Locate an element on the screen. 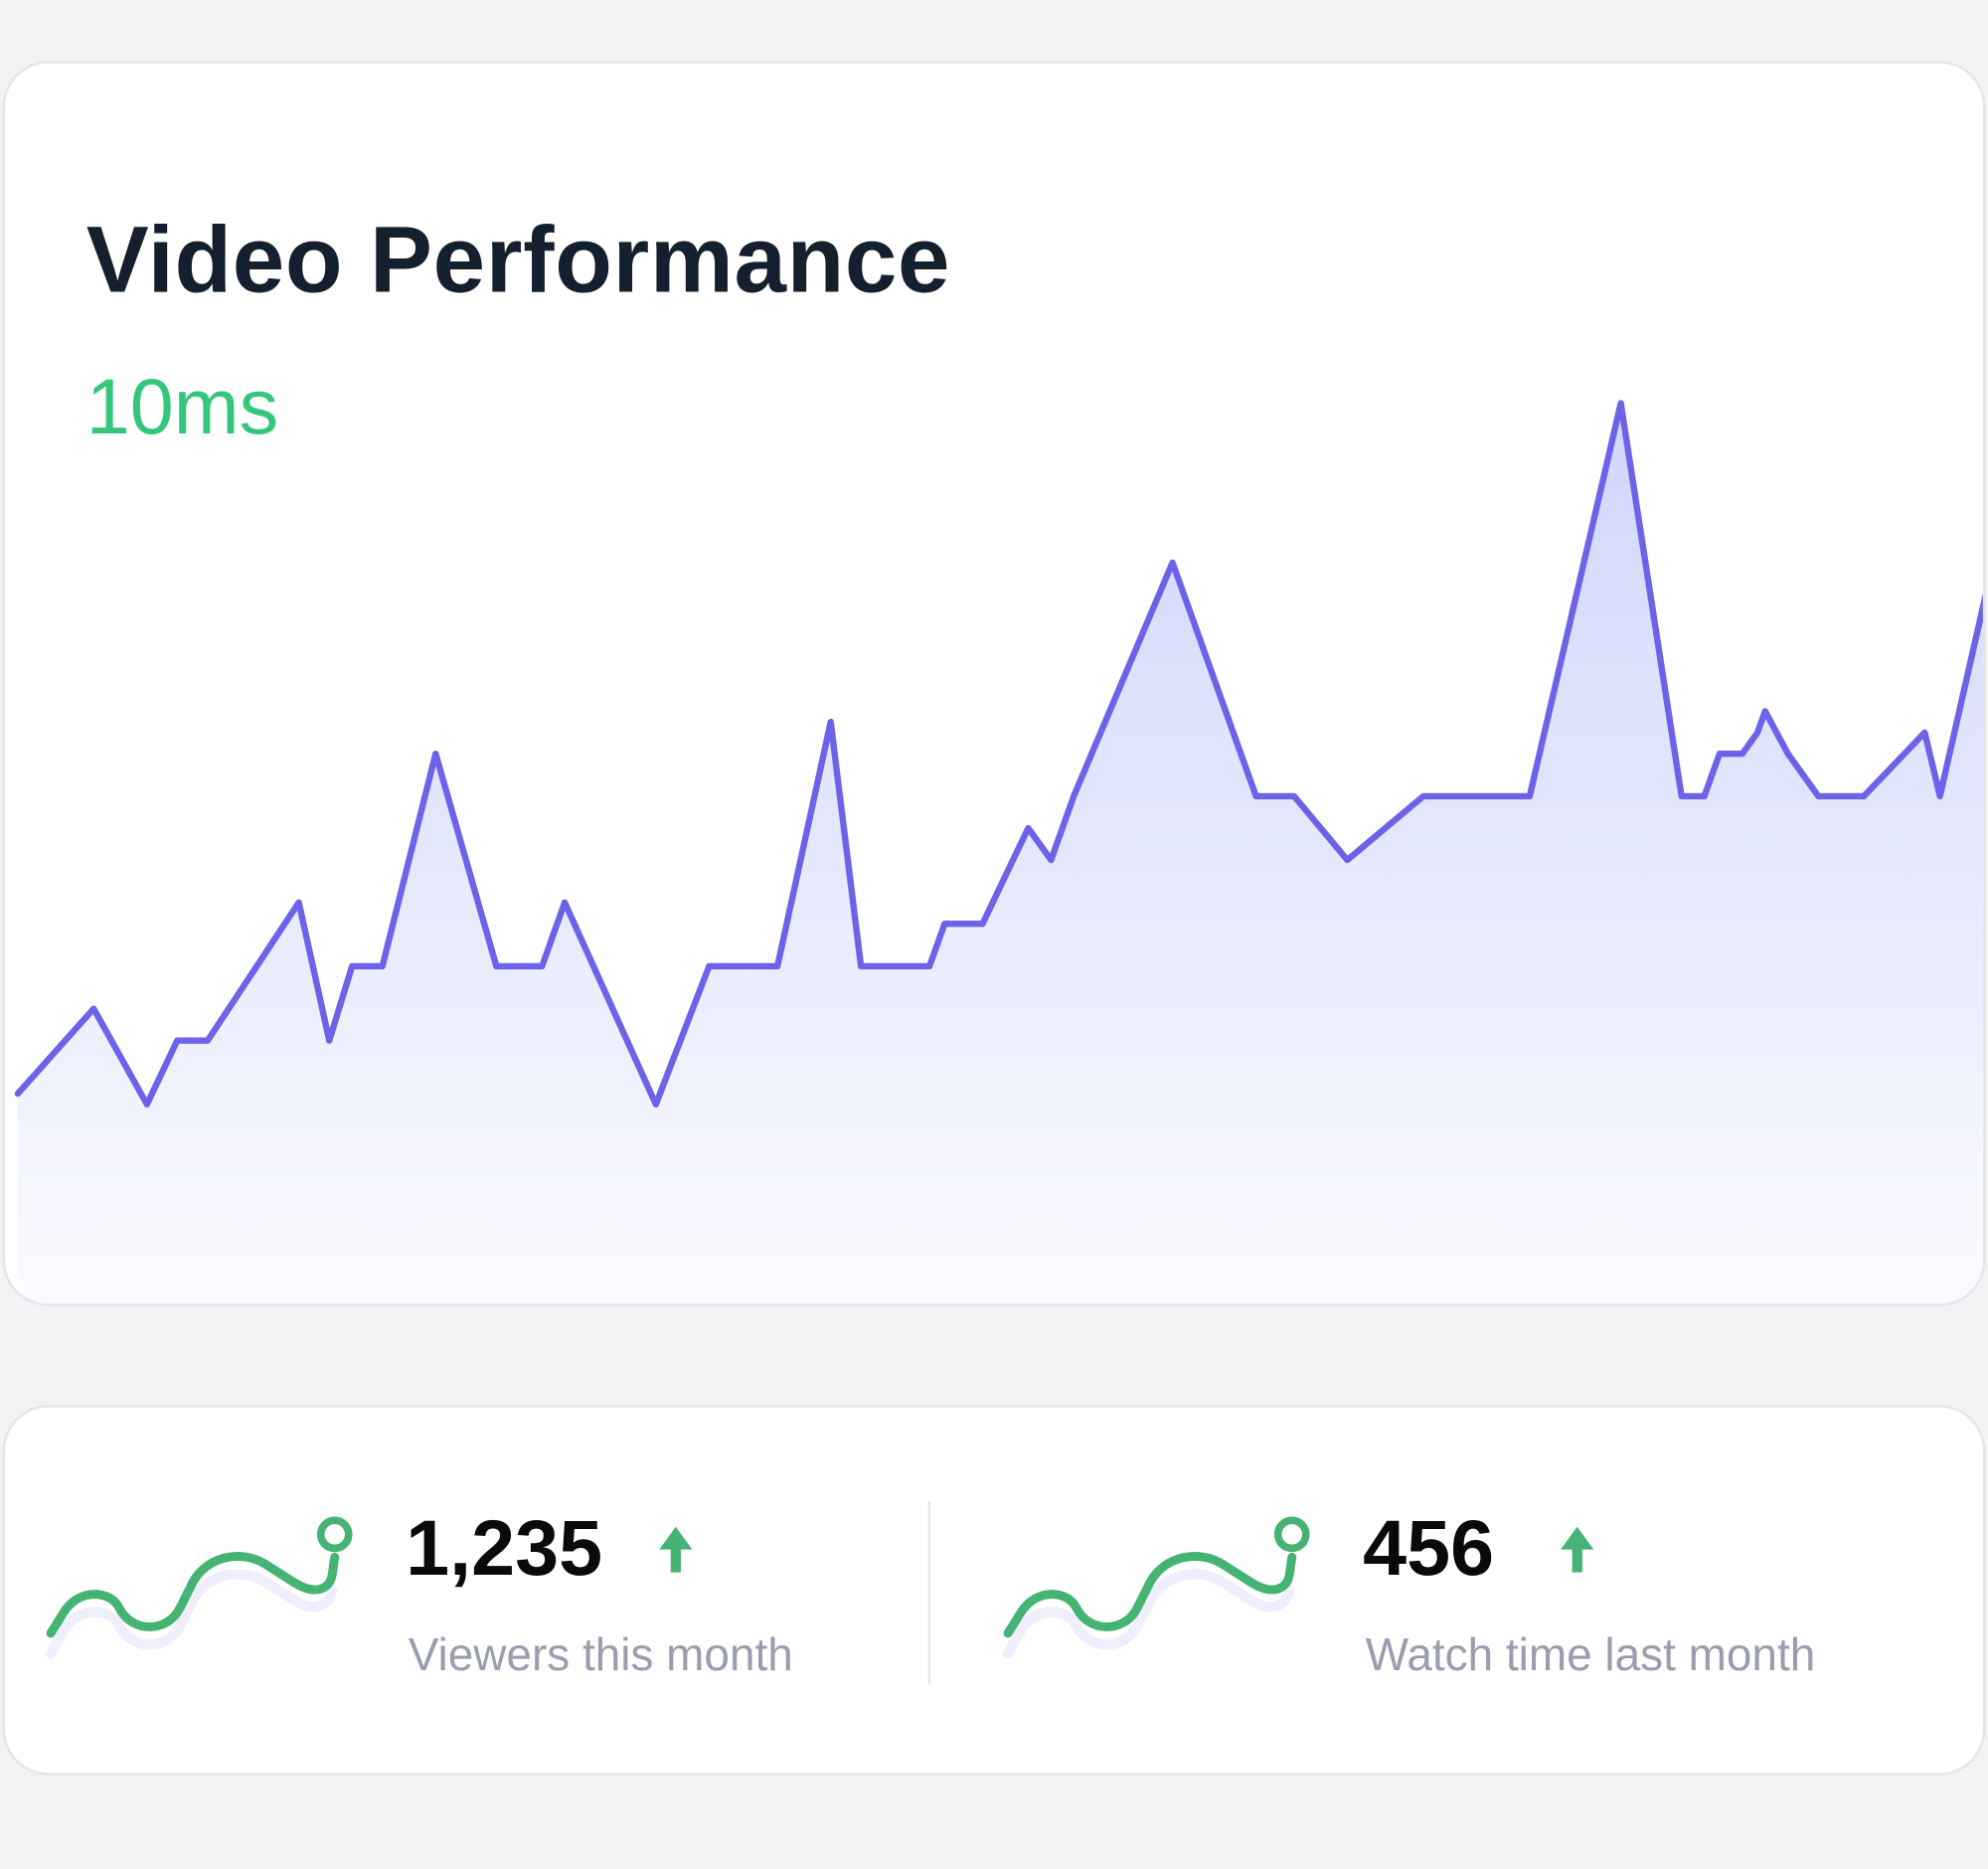  stat-value: 456 is located at coordinates (1429, 1549).